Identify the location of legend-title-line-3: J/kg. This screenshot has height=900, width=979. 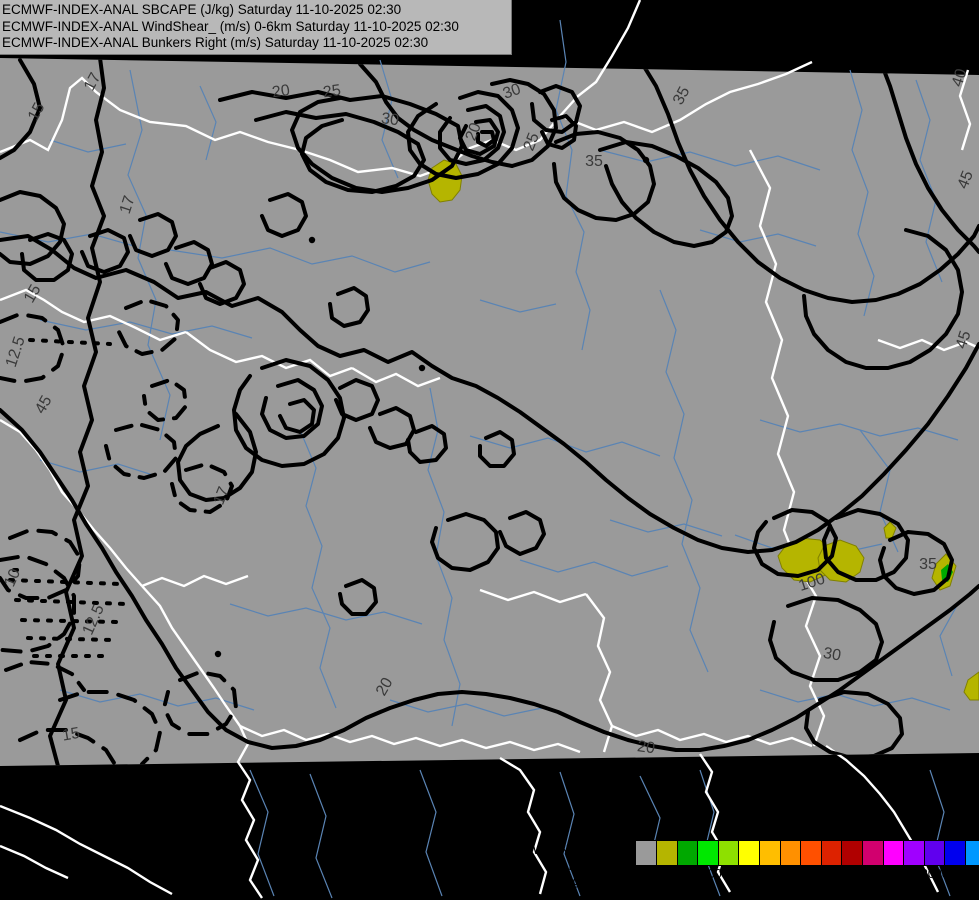
(568, 881).